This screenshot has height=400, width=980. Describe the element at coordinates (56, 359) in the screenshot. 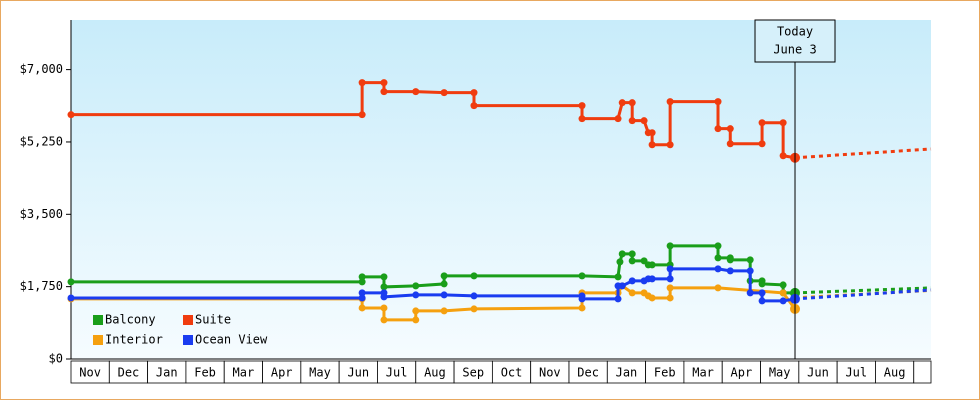

I see `y-tick-label: $0` at that location.